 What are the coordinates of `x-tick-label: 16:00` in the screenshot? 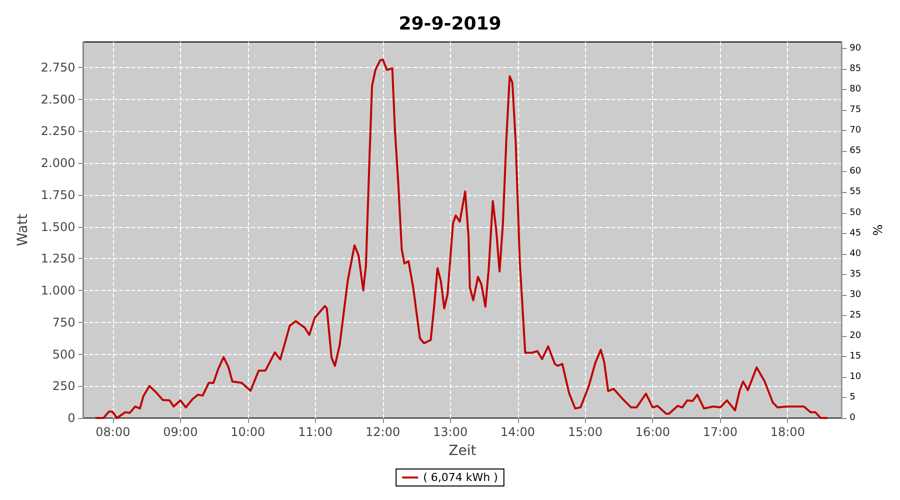 It's located at (652, 432).